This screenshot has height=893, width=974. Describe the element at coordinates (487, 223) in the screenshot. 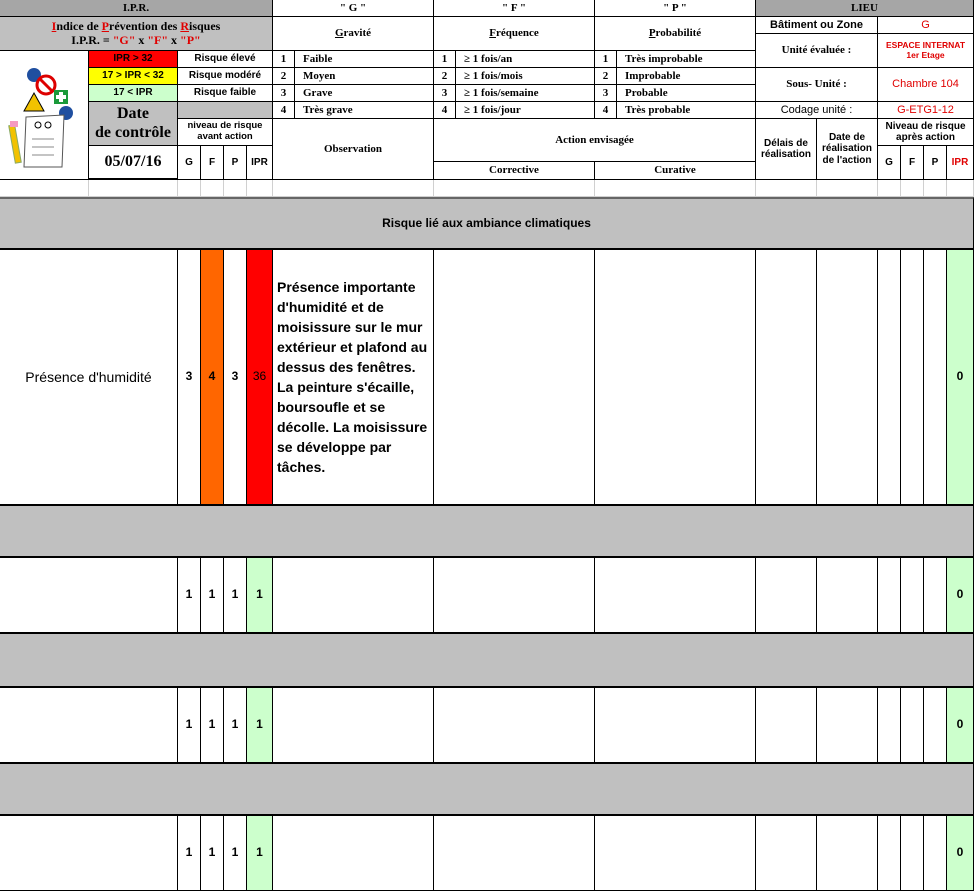

I see `section-title: Risque lié aux ambiance climatiques` at that location.